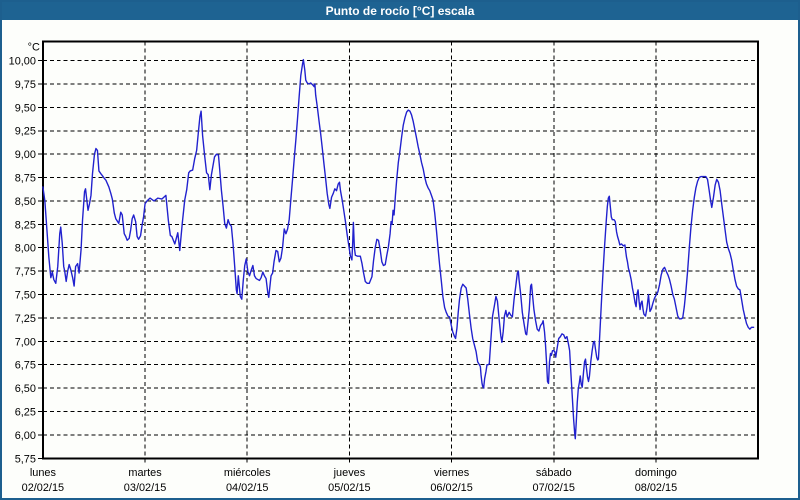 The width and height of the screenshot is (800, 500). Describe the element at coordinates (25, 202) in the screenshot. I see `y-tick-label: 8,50` at that location.